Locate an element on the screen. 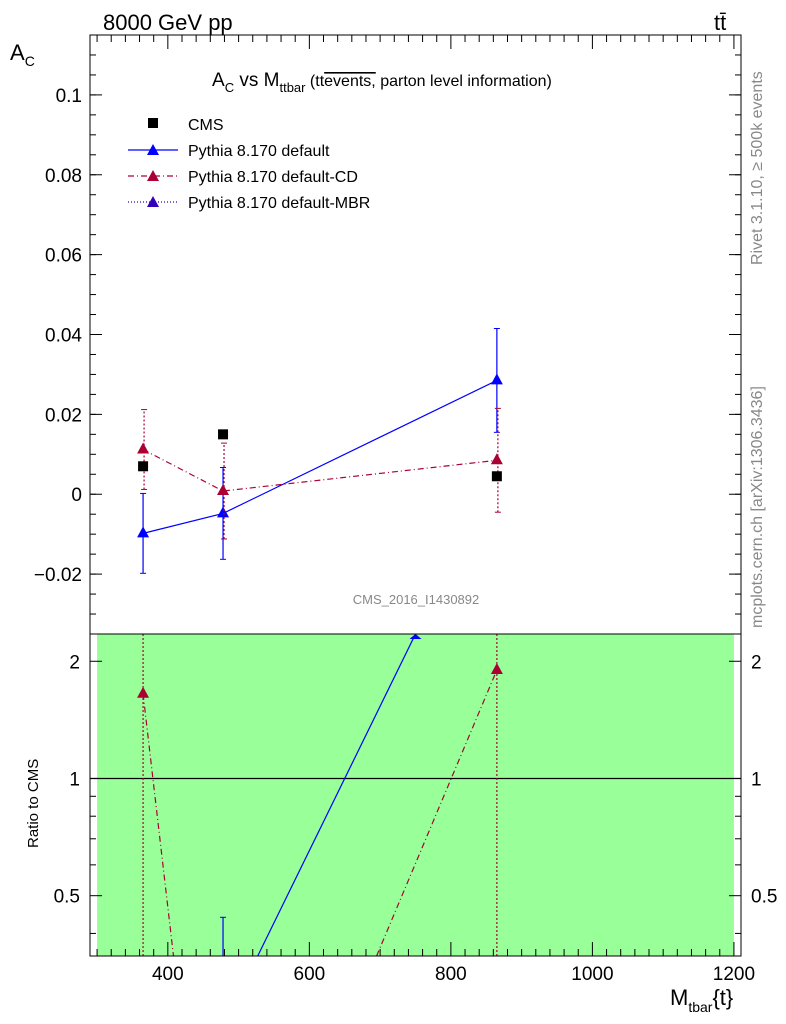  legend-label-cms: CMS is located at coordinates (206, 125).